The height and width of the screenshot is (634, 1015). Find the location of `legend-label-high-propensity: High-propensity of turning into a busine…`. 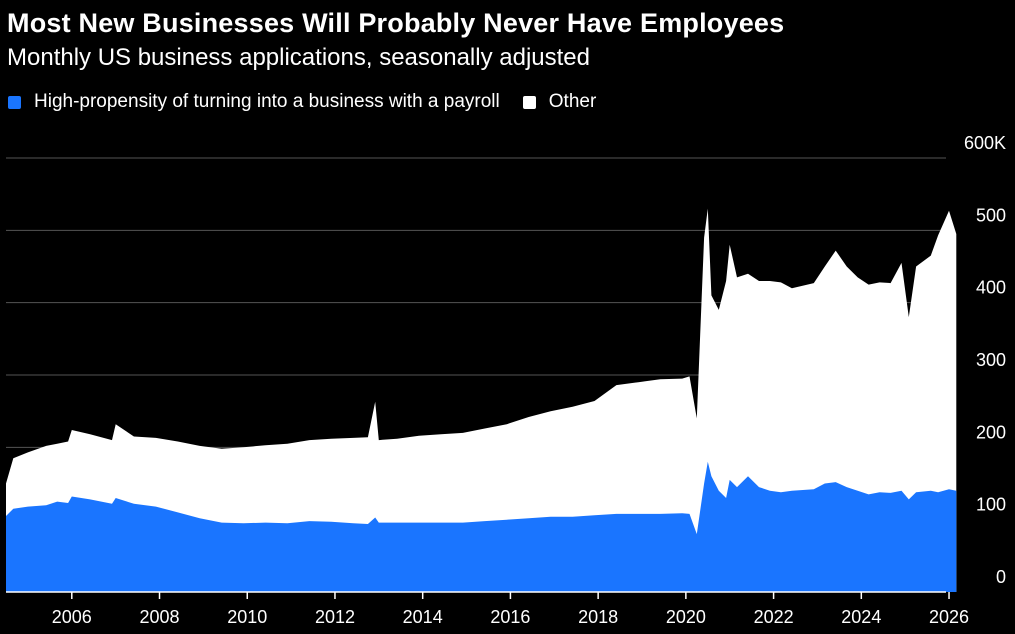

legend-label-high-propensity: High-propensity of turning into a busine… is located at coordinates (267, 101).